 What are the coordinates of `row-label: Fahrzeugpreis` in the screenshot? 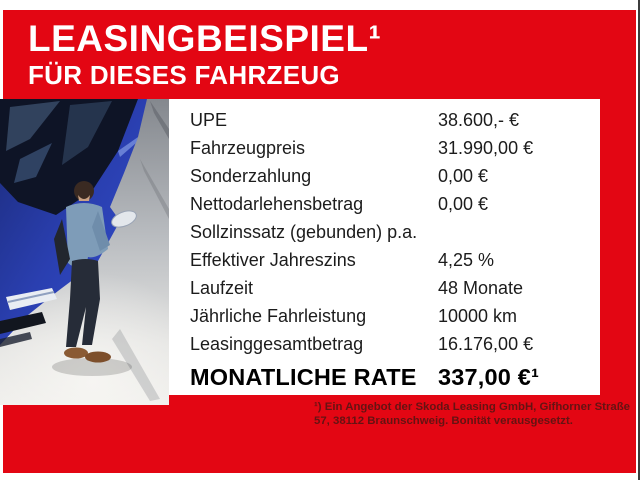 It's located at (248, 147).